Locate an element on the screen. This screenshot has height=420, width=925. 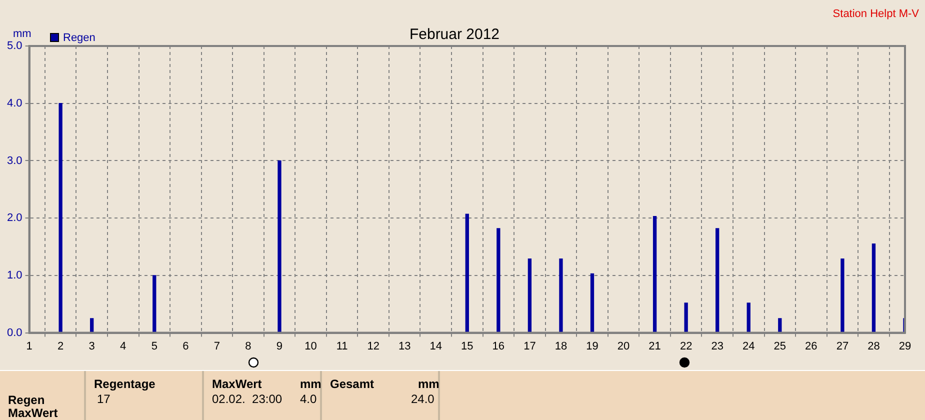
text: Regentage is located at coordinates (125, 384).